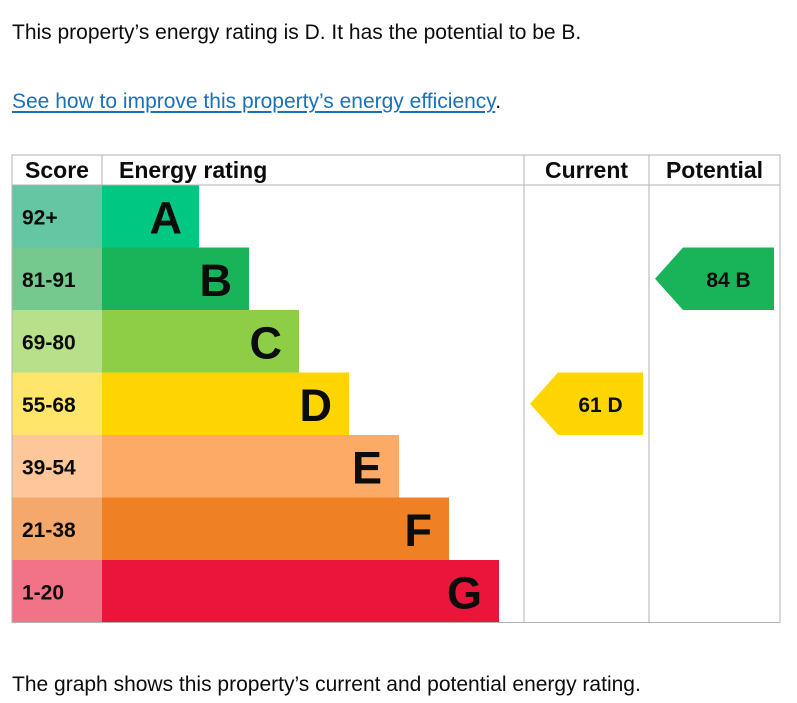  I want to click on score-cell-f, so click(57, 528).